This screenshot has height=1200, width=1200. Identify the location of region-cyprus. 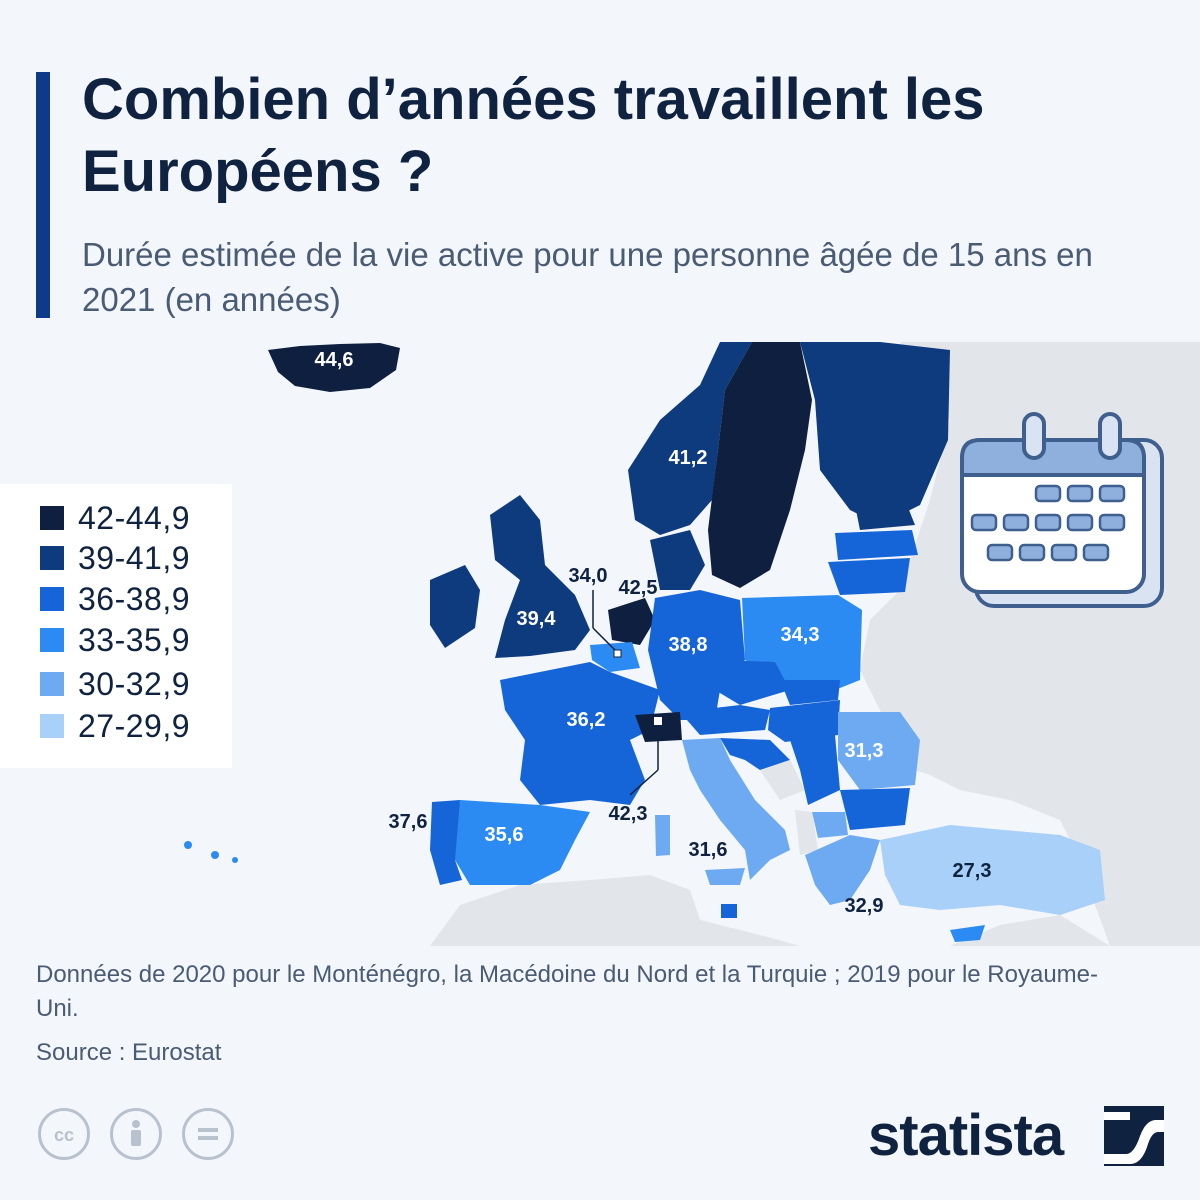
(967, 933).